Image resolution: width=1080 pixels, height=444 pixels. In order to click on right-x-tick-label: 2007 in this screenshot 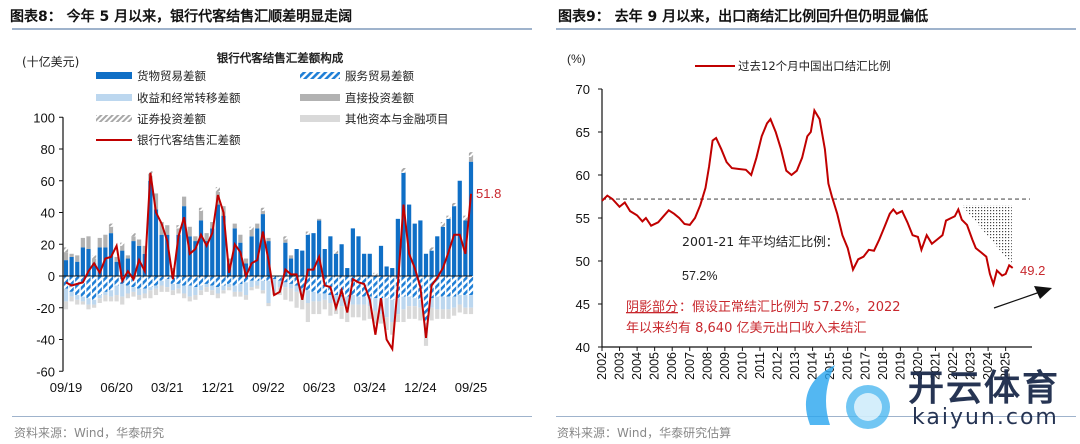, I will do `click(690, 366)`.